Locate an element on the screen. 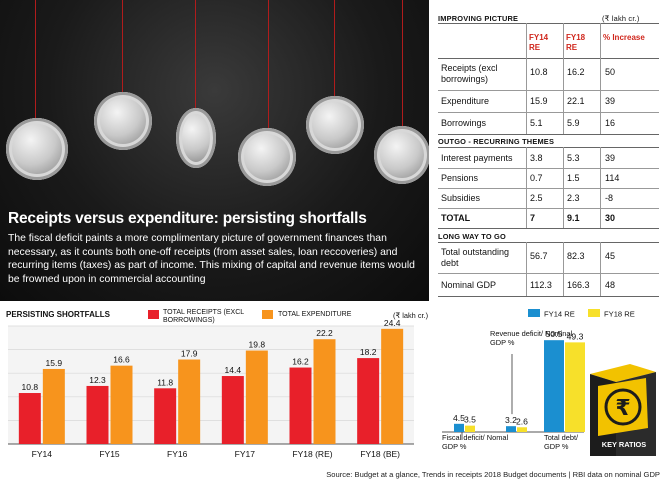 This screenshot has width=664, height=504. x-tick-label: FY18 (BE) is located at coordinates (380, 454).